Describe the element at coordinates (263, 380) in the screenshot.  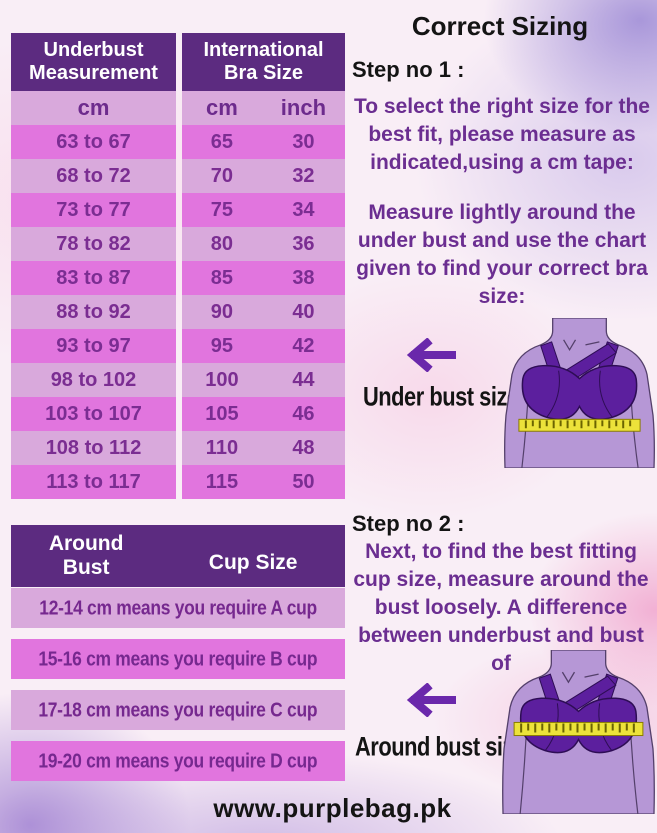
I see `table-row: 100 44` at that location.